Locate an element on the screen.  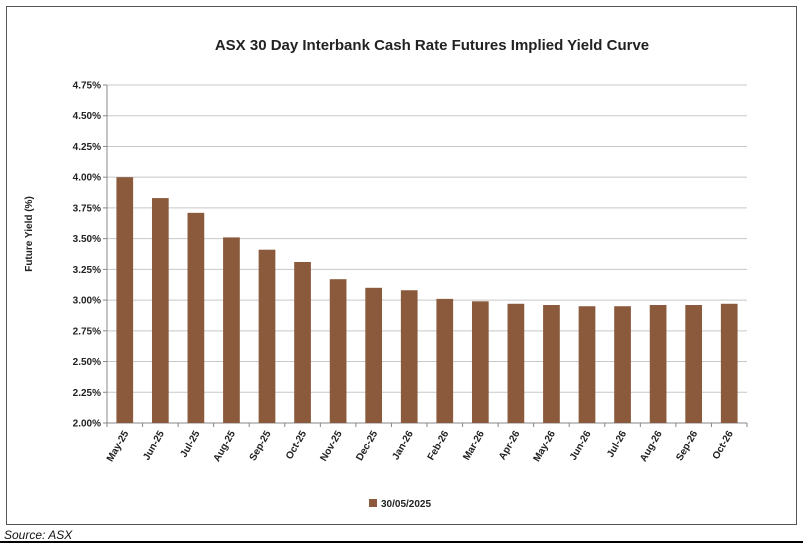
y-tick-label: 4.00% is located at coordinates (87, 178).